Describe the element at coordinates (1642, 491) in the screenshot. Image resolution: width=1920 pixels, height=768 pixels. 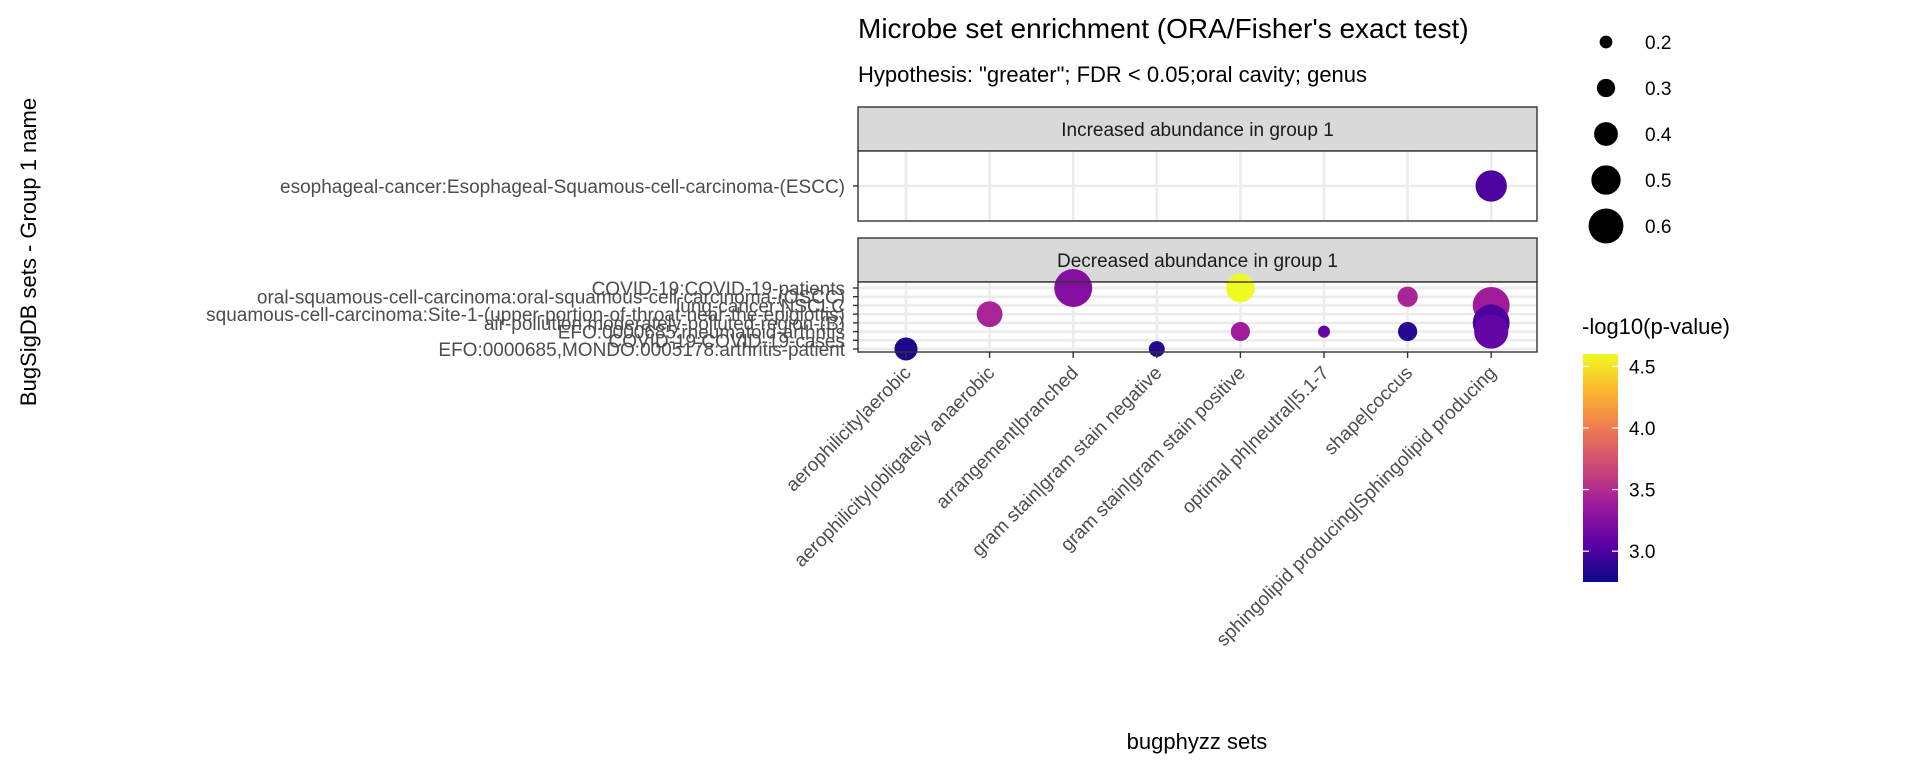
I see `color-legend-label: 3.5` at that location.